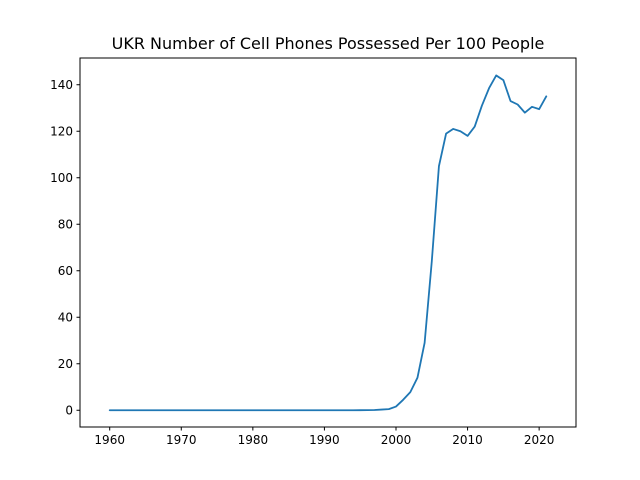  What do you see at coordinates (65, 271) in the screenshot?
I see `y-tick-label: 60` at bounding box center [65, 271].